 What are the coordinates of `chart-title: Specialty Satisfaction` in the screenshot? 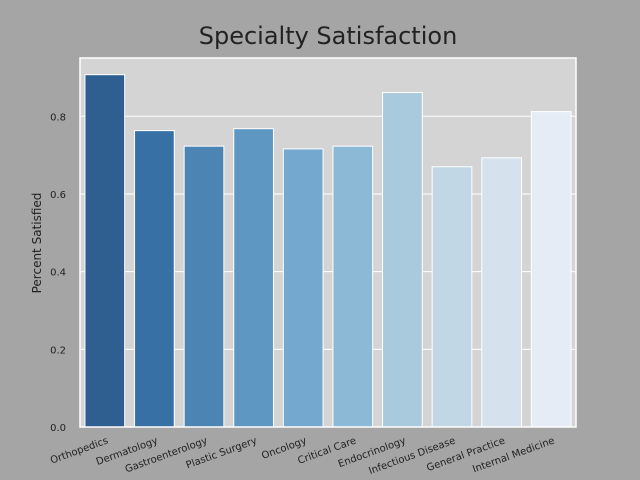 It's located at (328, 36).